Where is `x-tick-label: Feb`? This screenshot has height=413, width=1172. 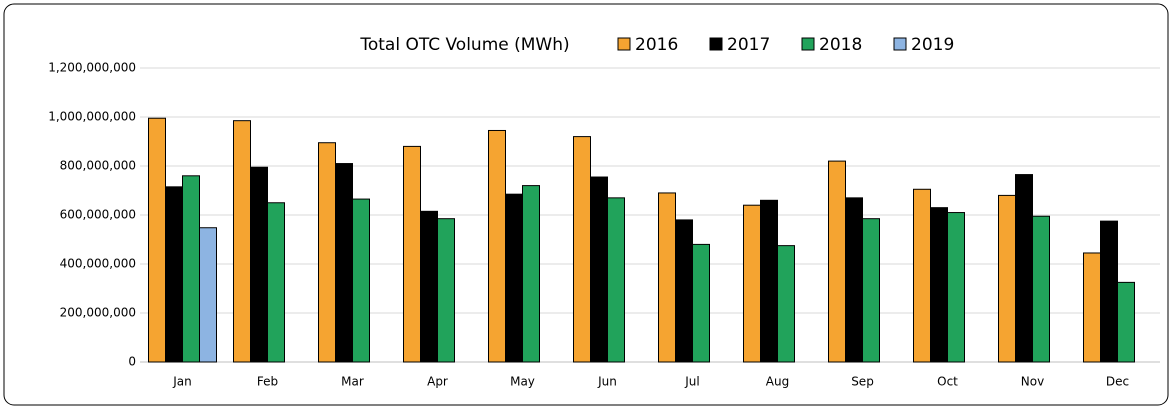 x-tick-label: Feb is located at coordinates (267, 382).